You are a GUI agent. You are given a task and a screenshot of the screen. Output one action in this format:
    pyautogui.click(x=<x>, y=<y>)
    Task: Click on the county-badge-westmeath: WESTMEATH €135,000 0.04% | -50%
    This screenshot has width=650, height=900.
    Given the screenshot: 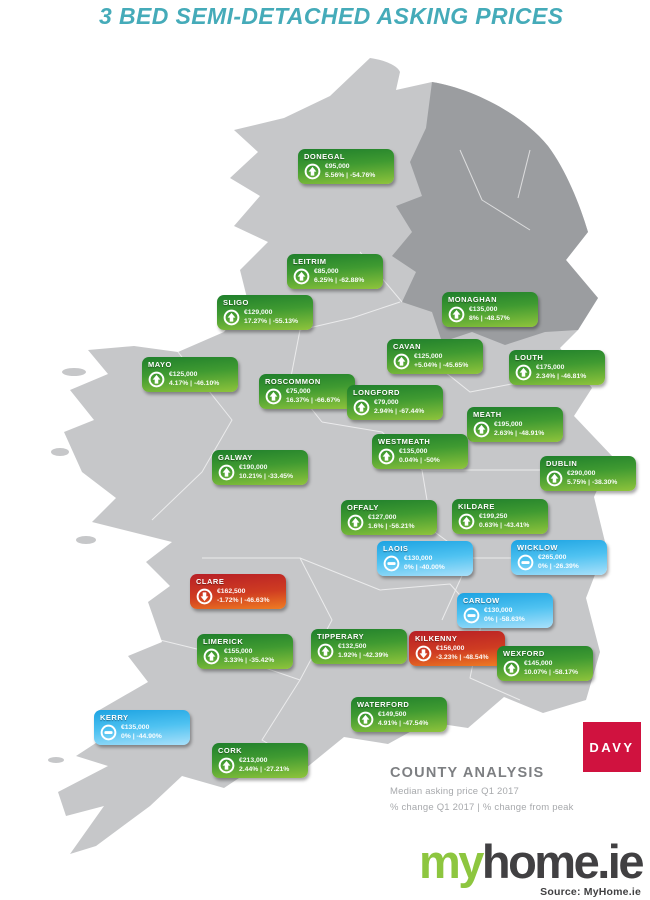 What is the action you would take?
    pyautogui.click(x=420, y=451)
    